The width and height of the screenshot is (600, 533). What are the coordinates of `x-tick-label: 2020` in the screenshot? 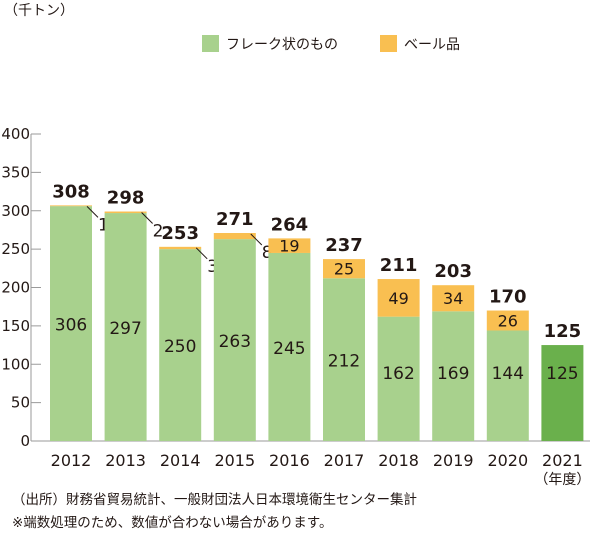 It's located at (507, 460).